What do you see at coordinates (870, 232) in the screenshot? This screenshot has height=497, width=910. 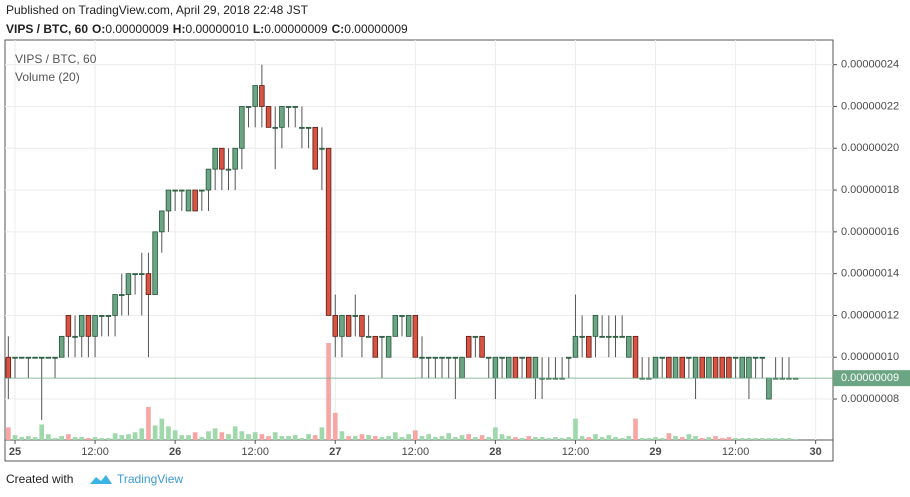 I see `y-tick-label: 0.00000016` at bounding box center [870, 232].